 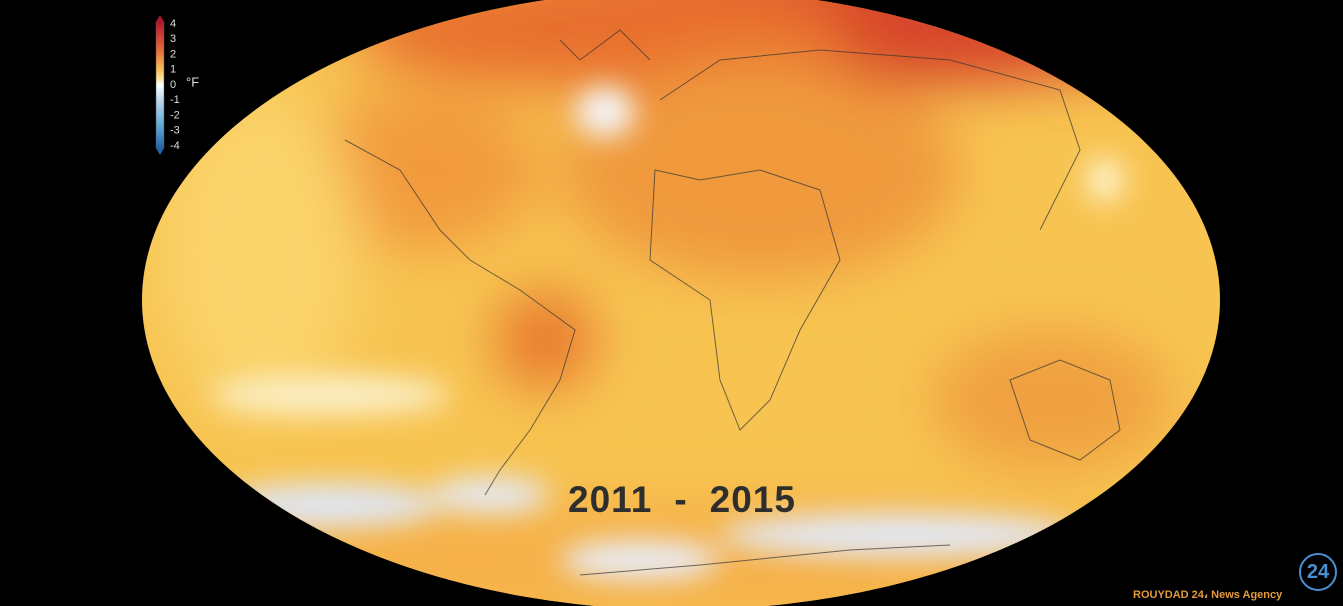 What do you see at coordinates (173, 70) in the screenshot?
I see `scale-tick-label: 1` at bounding box center [173, 70].